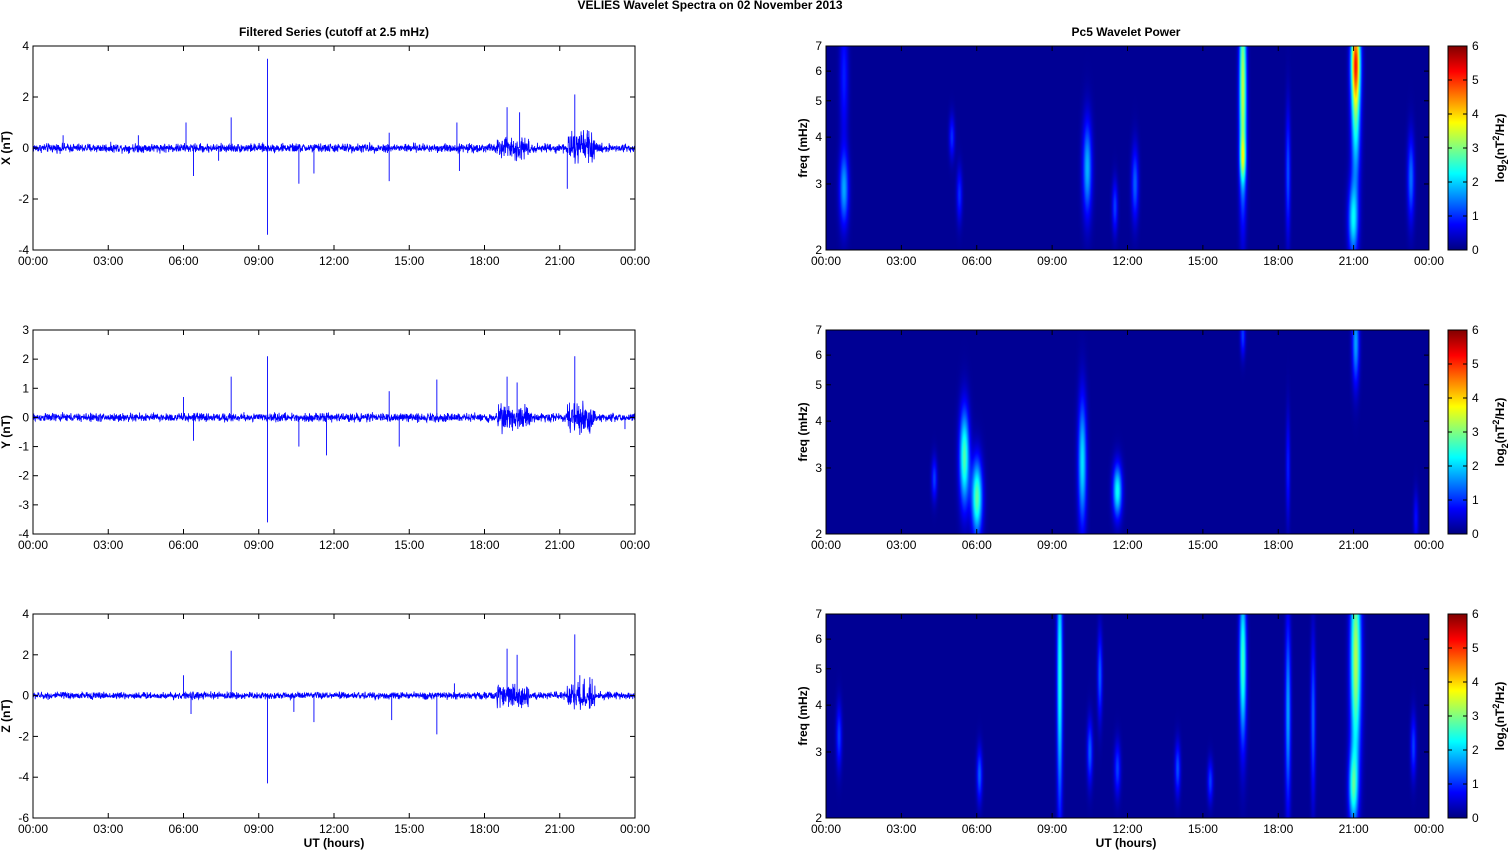  I want to click on series-z-x-tick-label: 03:00, so click(108, 829).